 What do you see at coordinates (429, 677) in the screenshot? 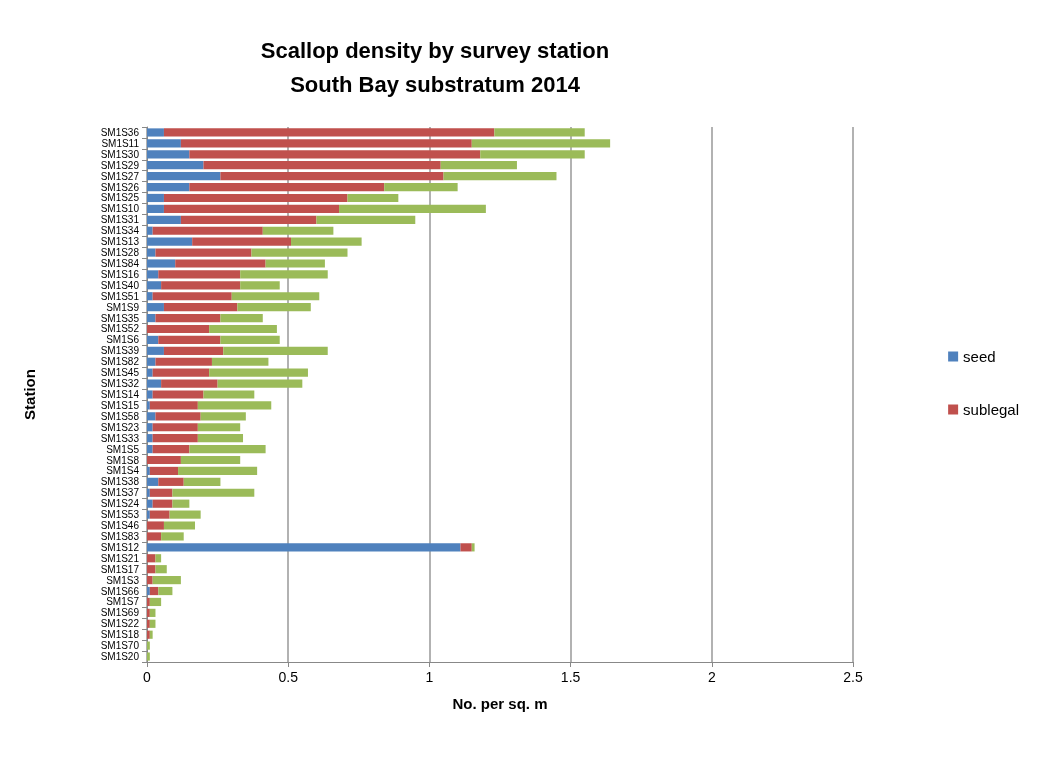
I see `x-tick-label: 1` at bounding box center [429, 677].